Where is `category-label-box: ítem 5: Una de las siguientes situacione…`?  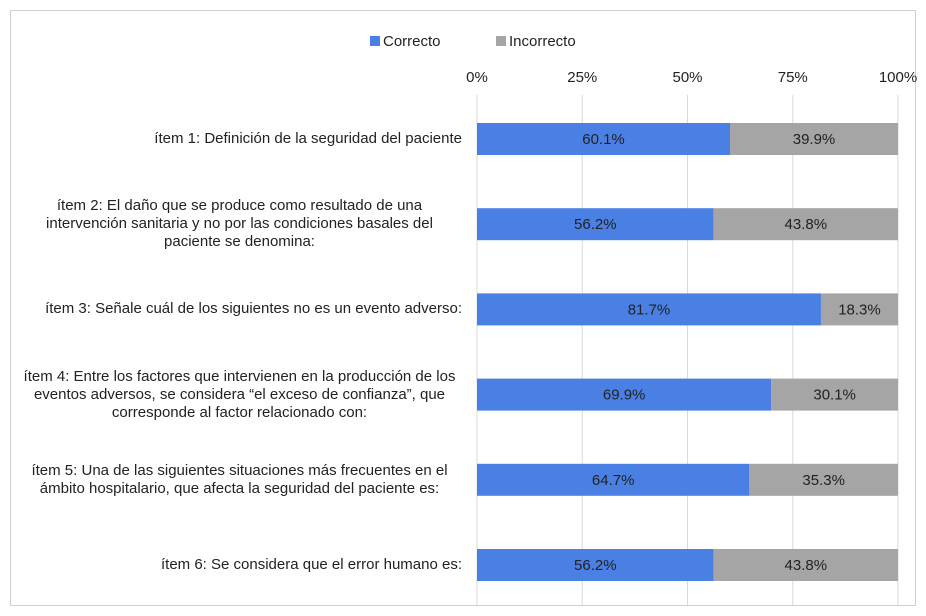
category-label-box: ítem 5: Una de las siguientes situacione… is located at coordinates (239, 480).